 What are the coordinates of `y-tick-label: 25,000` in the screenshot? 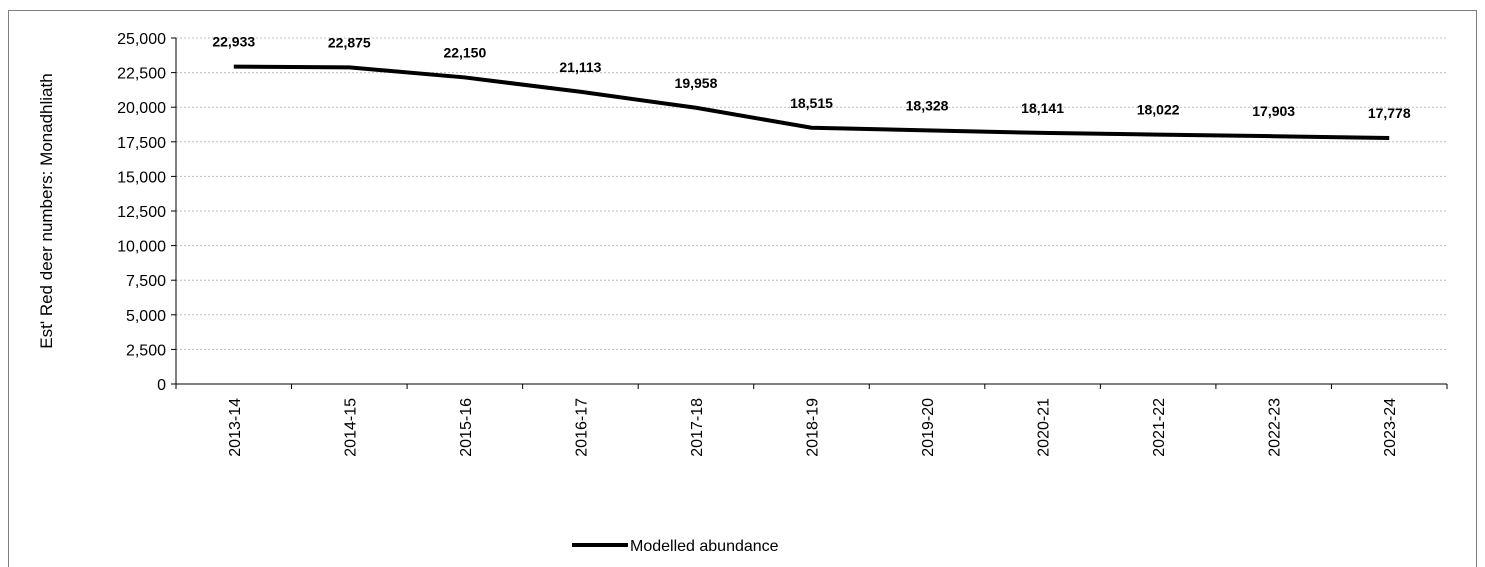 It's located at (141, 39).